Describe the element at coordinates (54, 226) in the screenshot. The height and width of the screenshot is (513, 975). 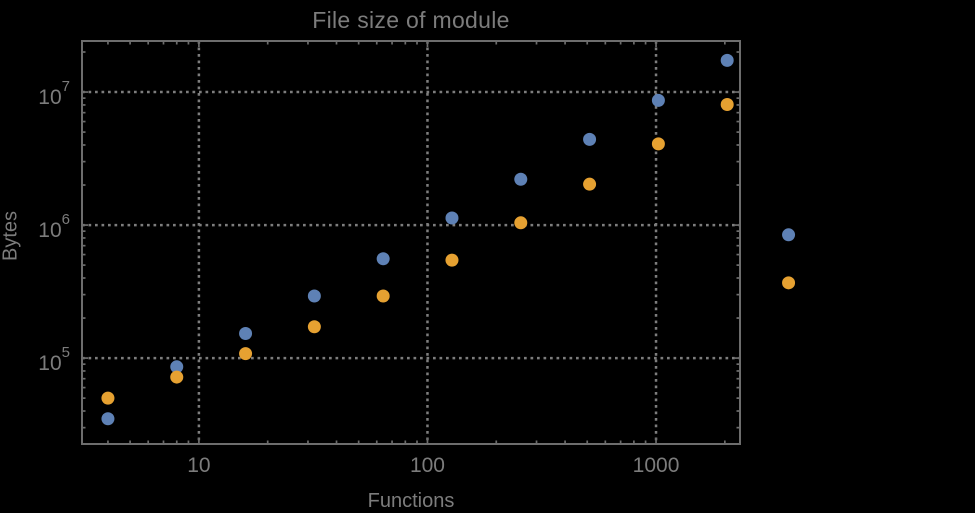
I see `y-tick-label: 10⁶` at that location.